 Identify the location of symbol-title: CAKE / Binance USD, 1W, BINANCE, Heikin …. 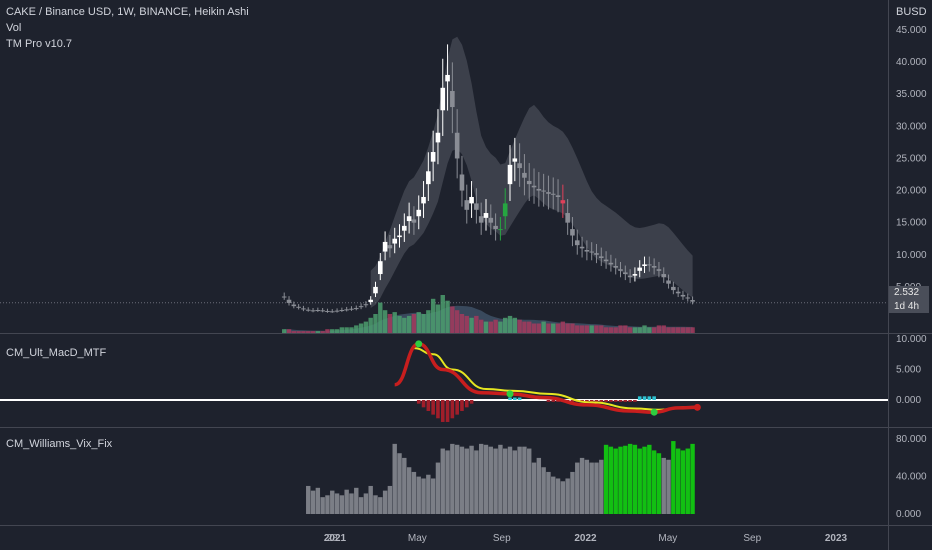
(127, 12).